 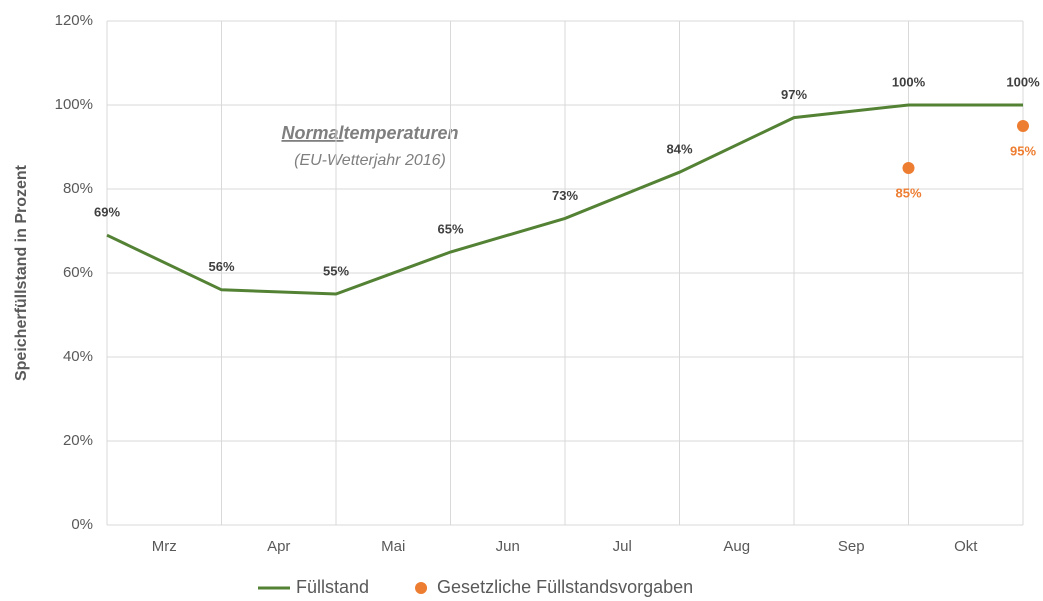 I want to click on legend-swatch, so click(x=421, y=588).